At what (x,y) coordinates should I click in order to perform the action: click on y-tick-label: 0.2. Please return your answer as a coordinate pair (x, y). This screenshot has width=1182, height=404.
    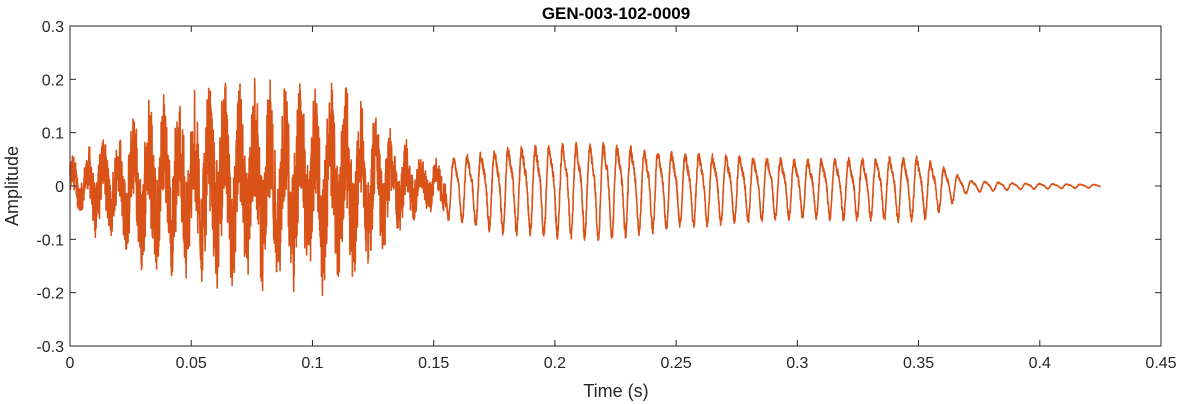
    Looking at the image, I should click on (53, 80).